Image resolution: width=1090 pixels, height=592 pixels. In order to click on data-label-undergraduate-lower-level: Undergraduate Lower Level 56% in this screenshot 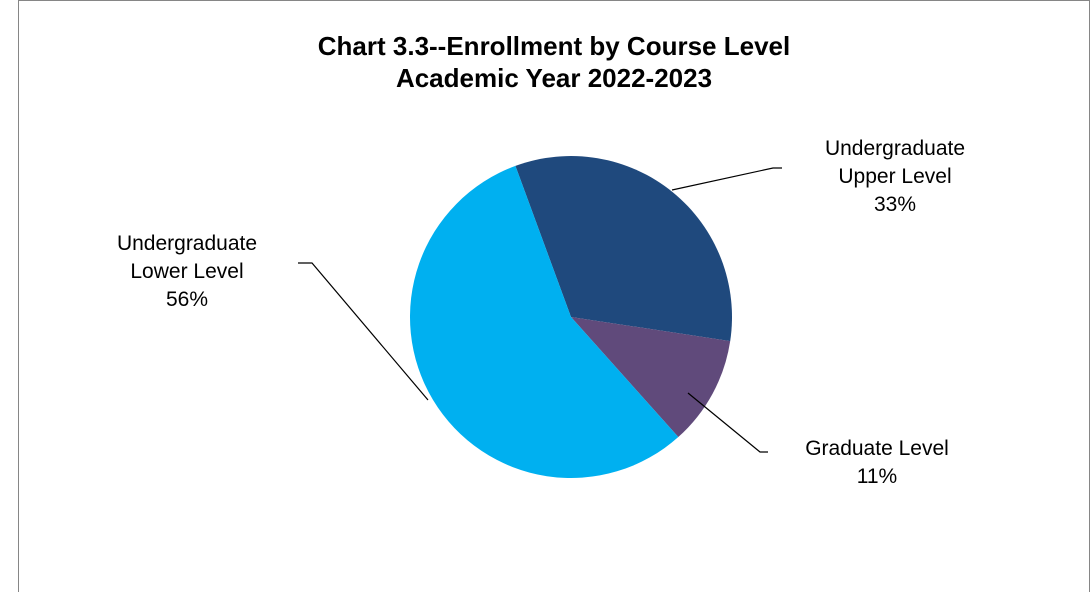, I will do `click(187, 271)`.